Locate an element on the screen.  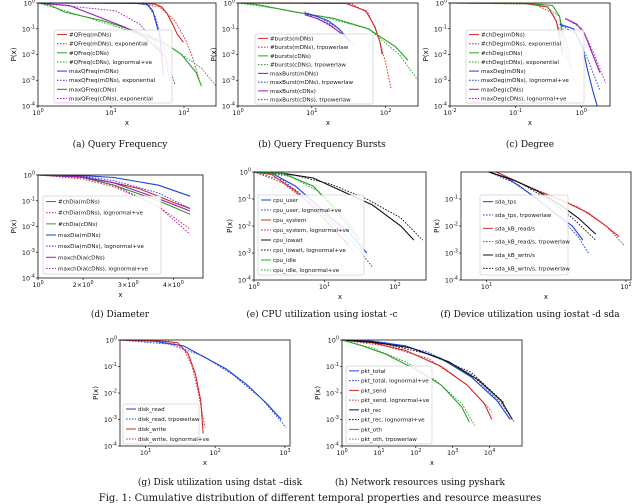
legend-label-g-0: disk_read is located at coordinates (151, 410).